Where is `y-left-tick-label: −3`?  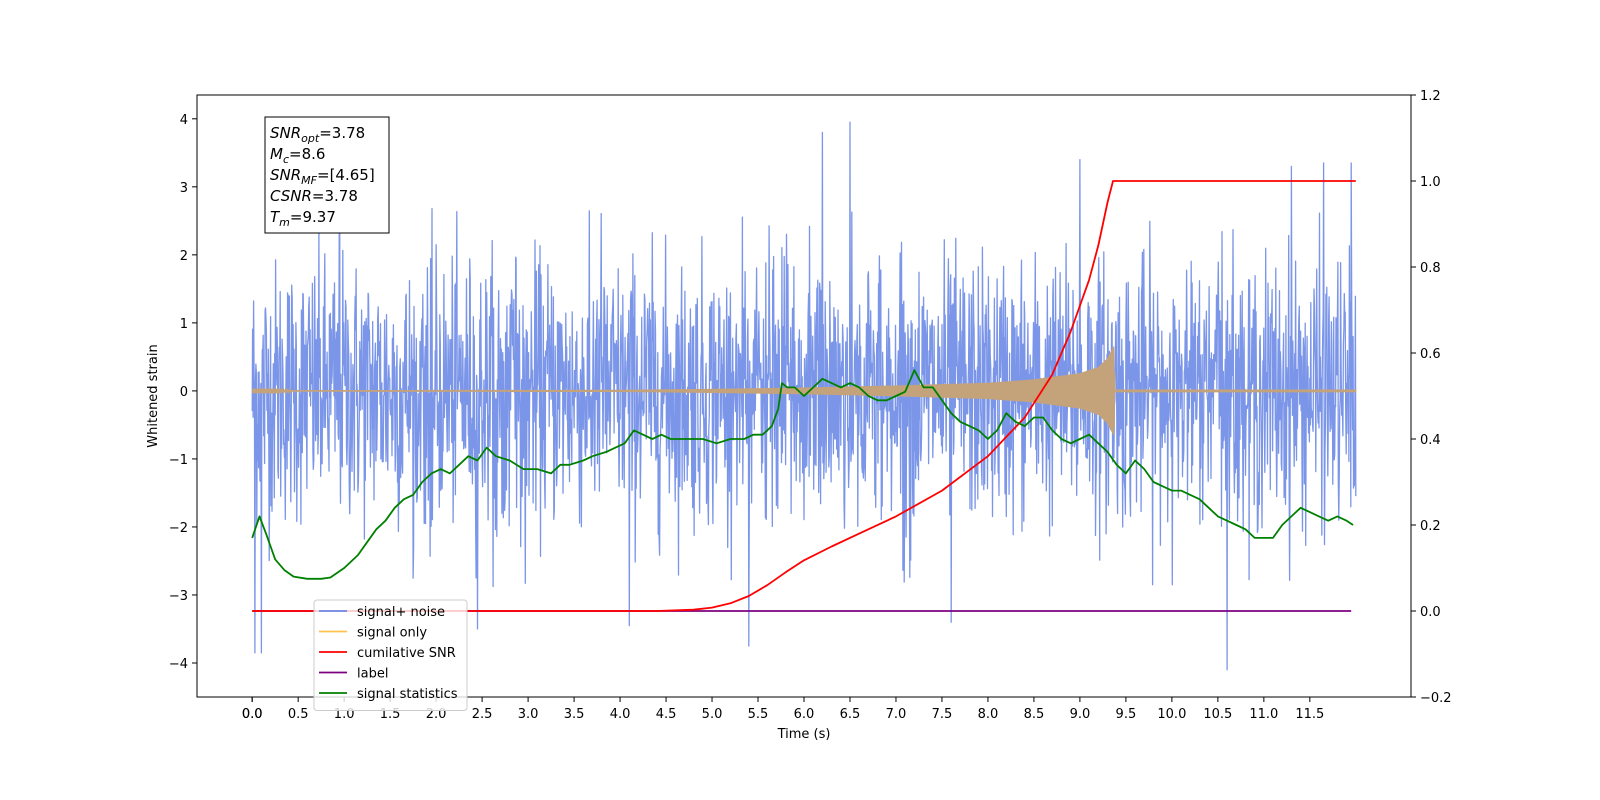 y-left-tick-label: −3 is located at coordinates (178, 596).